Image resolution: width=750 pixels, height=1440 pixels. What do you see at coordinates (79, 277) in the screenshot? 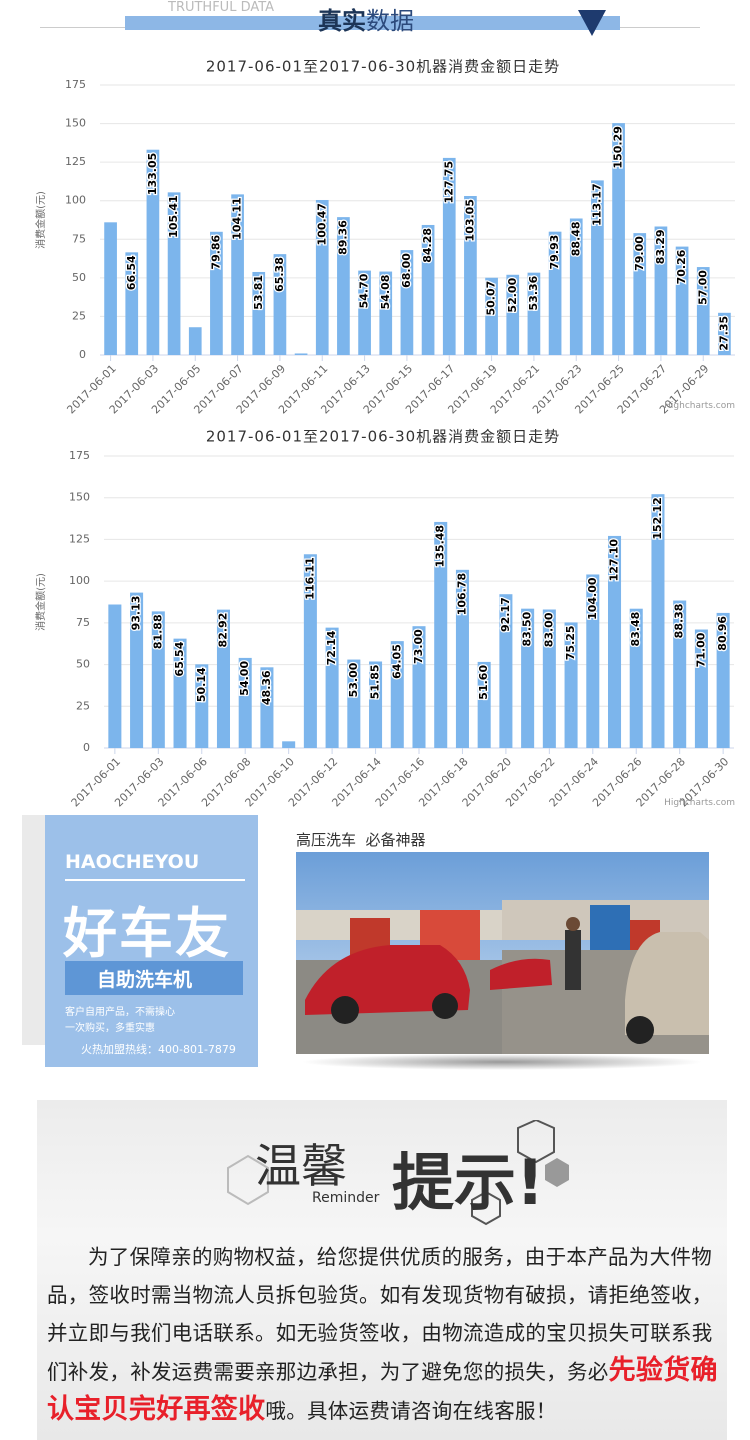
I see `y-tick-label: 50` at bounding box center [79, 277].